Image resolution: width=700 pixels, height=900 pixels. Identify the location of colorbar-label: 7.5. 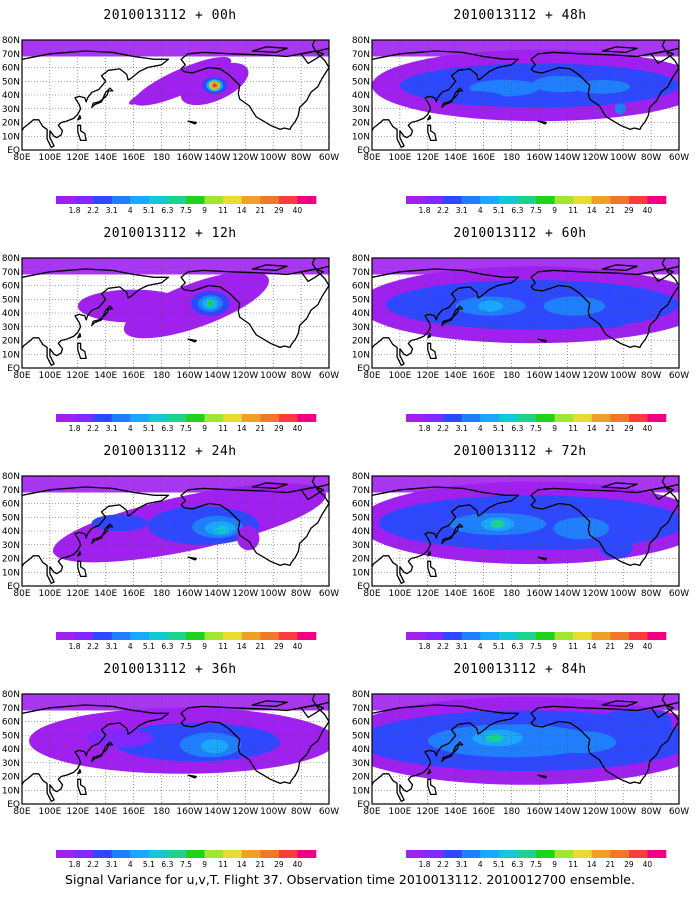
(536, 864).